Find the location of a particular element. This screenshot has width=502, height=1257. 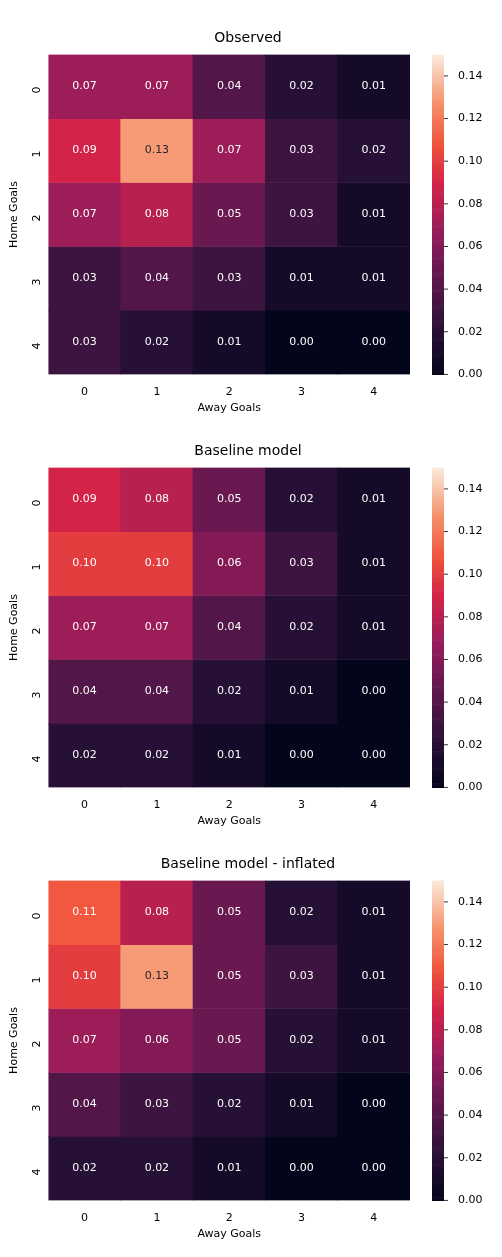

x-tick-label: 4 is located at coordinates (374, 804).